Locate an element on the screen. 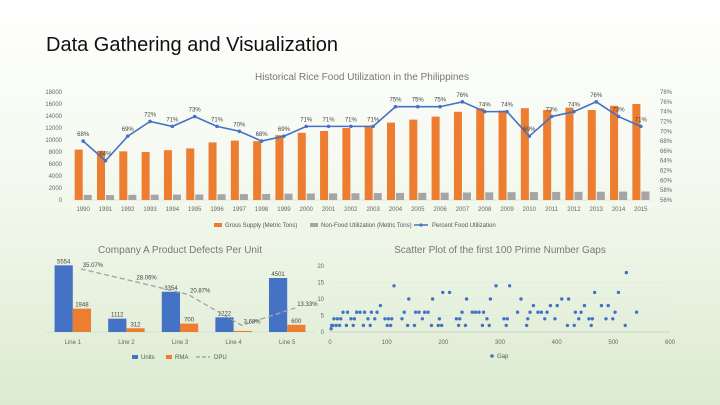 This screenshot has width=720, height=405. chart1-x-tick: 1992 is located at coordinates (128, 210).